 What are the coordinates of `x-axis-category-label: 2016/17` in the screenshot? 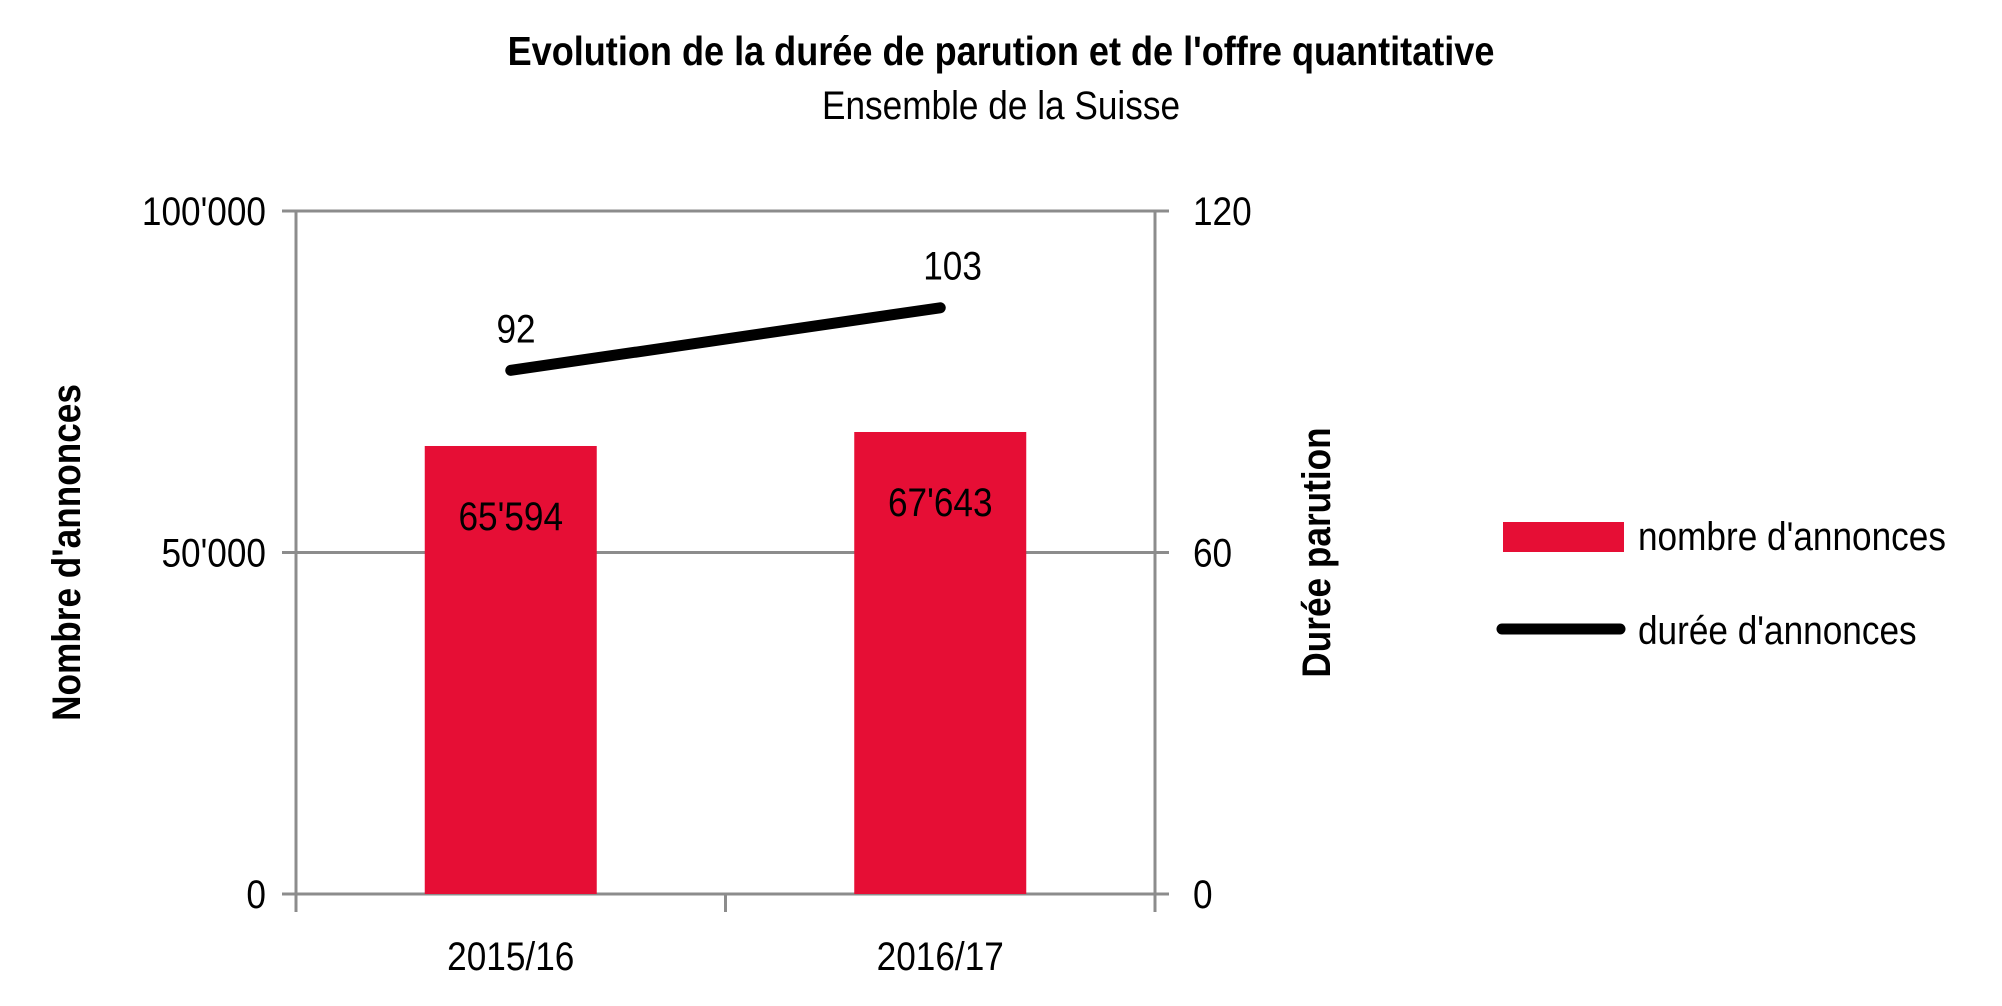 It's located at (940, 956).